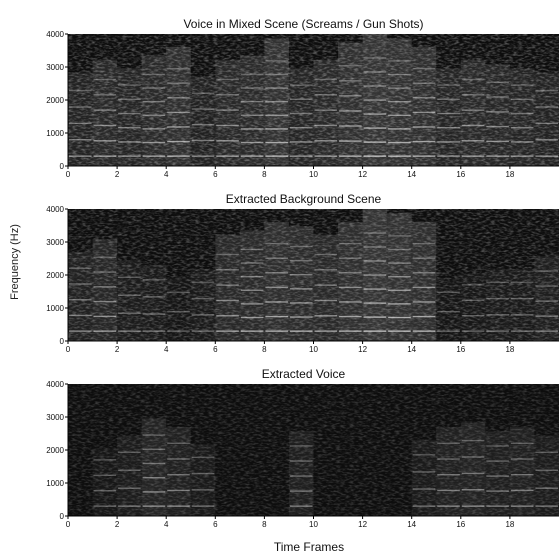 This screenshot has width=559, height=557. What do you see at coordinates (309, 547) in the screenshot?
I see `x-axis-label: Time Frames` at bounding box center [309, 547].